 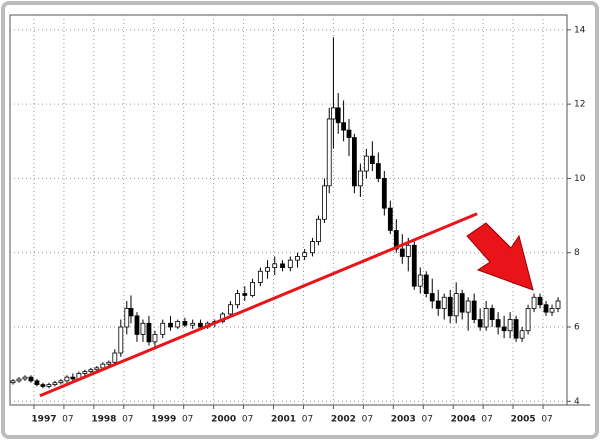 I want to click on x-tick-label: 2002, so click(x=343, y=420).